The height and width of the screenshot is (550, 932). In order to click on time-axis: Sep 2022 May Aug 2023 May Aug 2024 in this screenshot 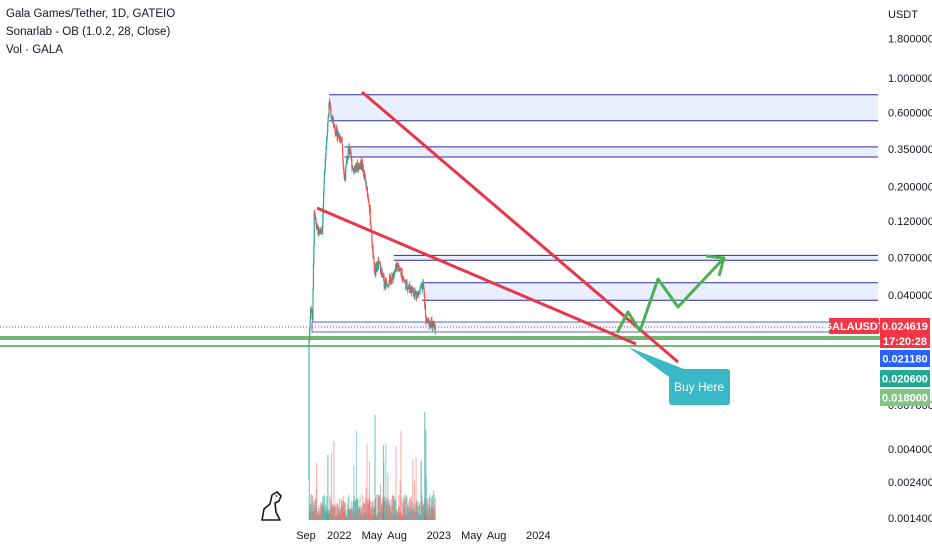, I will do `click(423, 536)`.